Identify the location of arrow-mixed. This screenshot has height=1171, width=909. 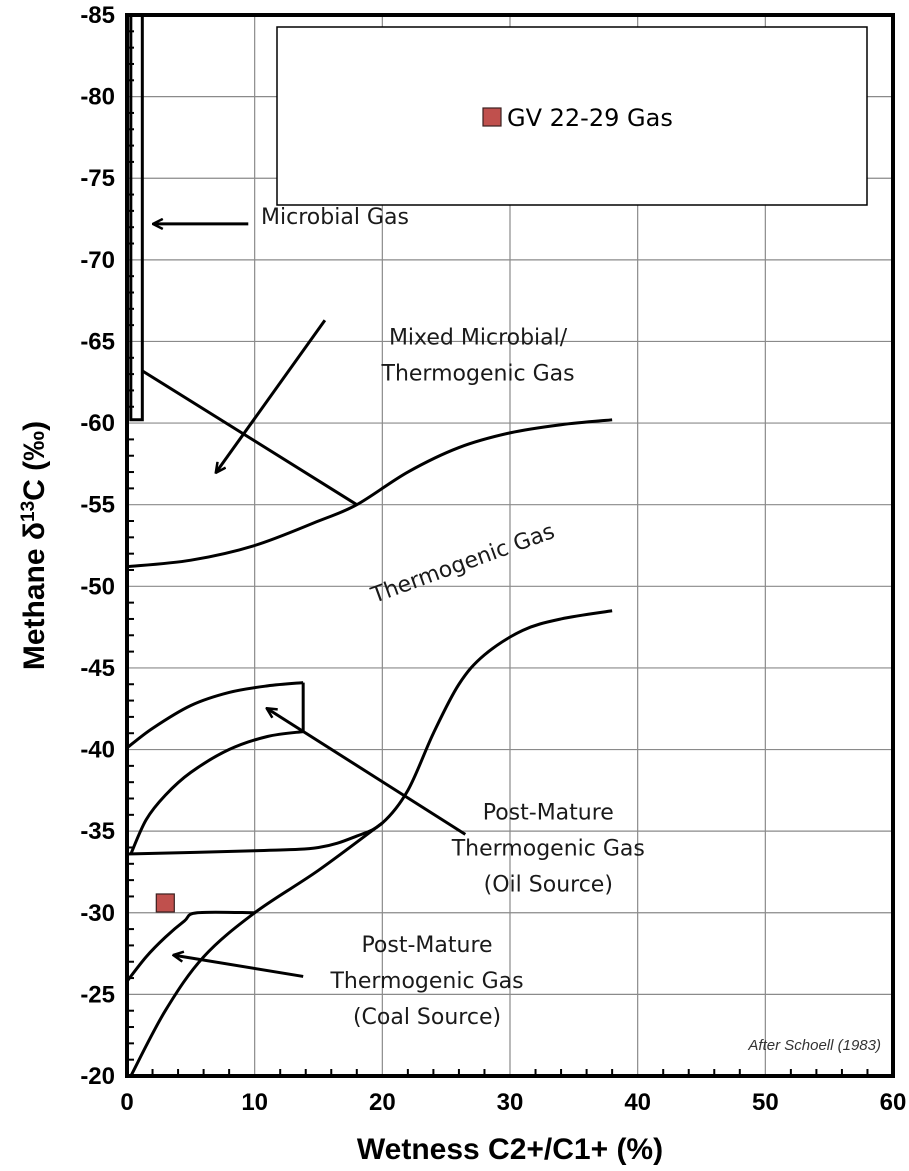
(271, 395).